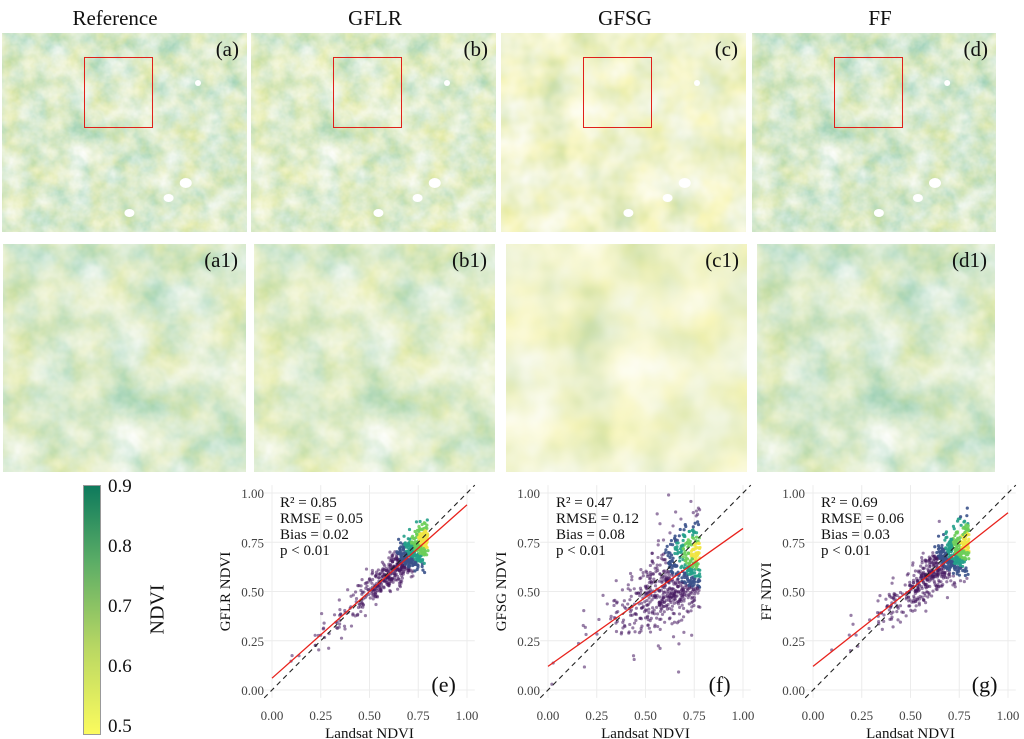  What do you see at coordinates (469, 260) in the screenshot?
I see `panel-label: (b1)` at bounding box center [469, 260].